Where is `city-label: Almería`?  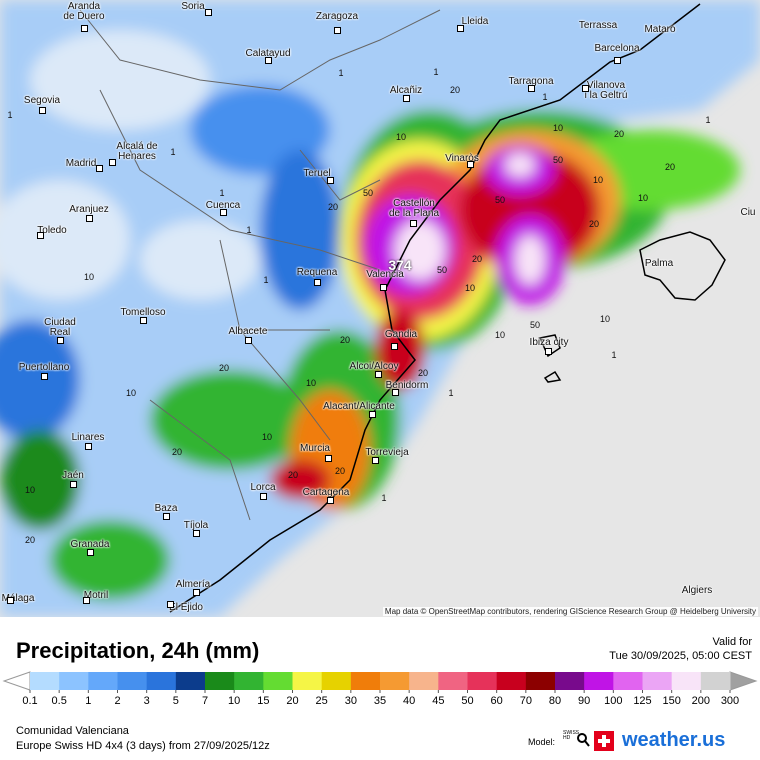
city-label: Almería is located at coordinates (193, 584).